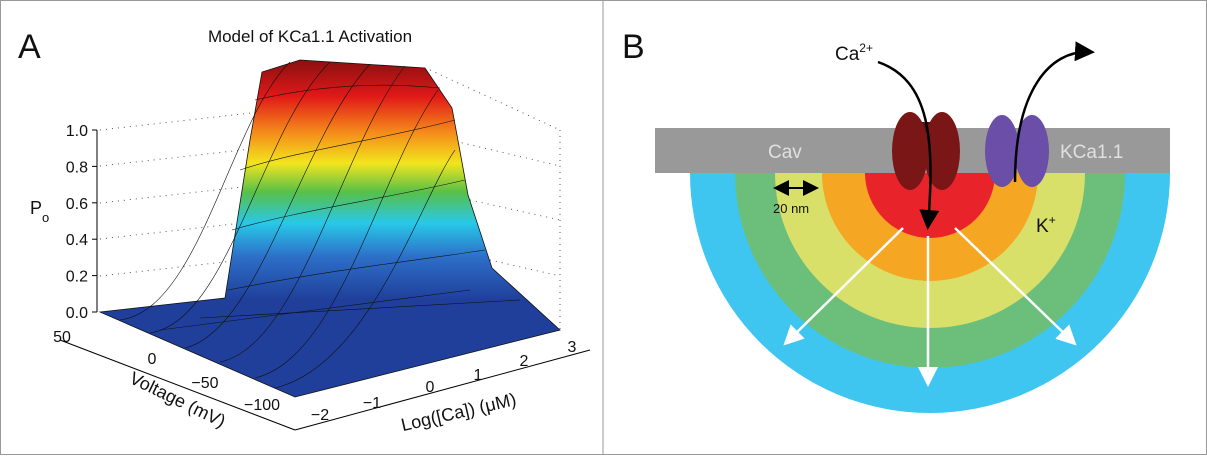 This screenshot has height=460, width=1207. I want to click on voltage-tick-label: −100, so click(262, 405).